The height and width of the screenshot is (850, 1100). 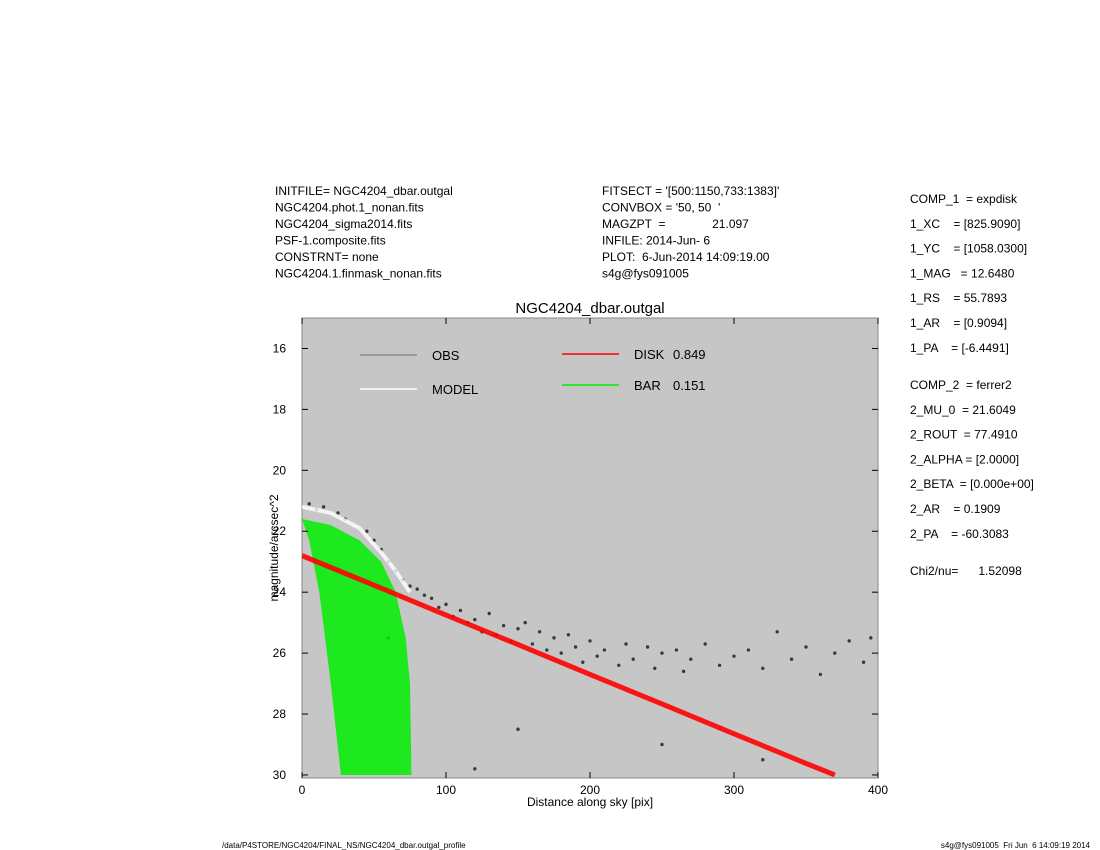 What do you see at coordinates (689, 385) in the screenshot?
I see `legend-fraction: 0.151` at bounding box center [689, 385].